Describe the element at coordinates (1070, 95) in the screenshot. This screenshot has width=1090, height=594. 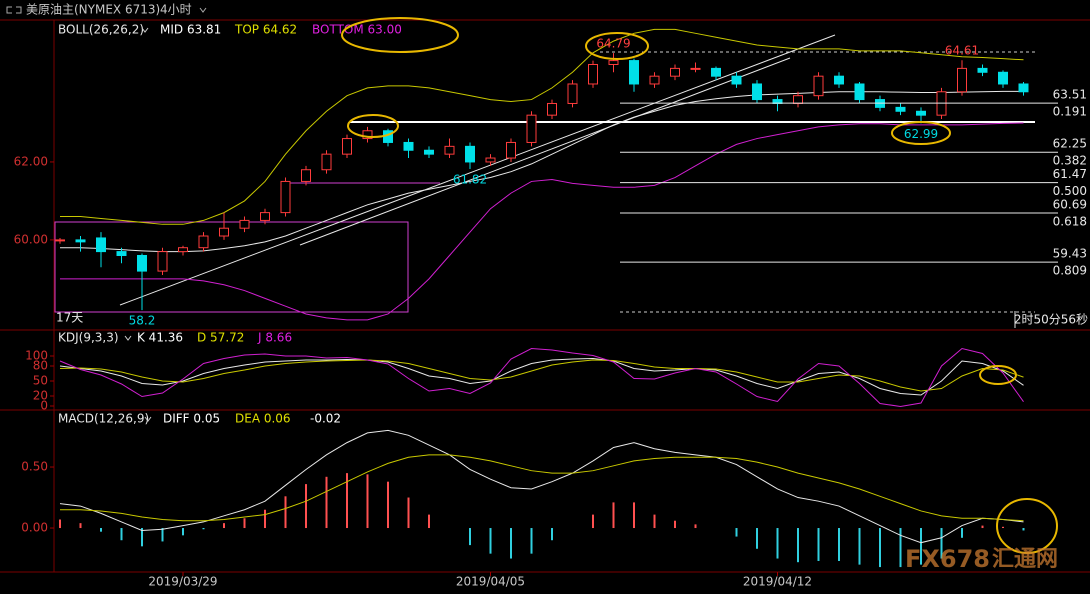
I see `fib-price: 63.51` at that location.